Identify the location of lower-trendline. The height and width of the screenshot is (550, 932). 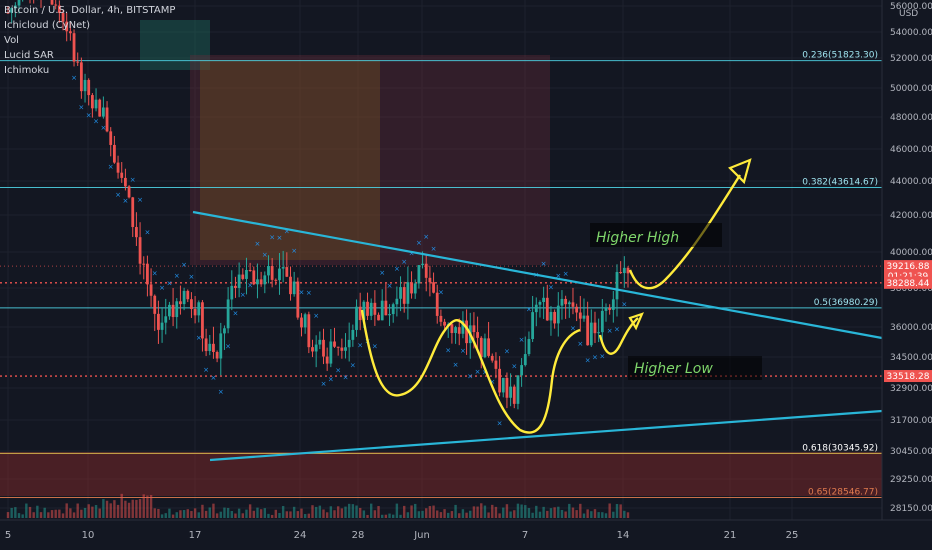
(546, 435).